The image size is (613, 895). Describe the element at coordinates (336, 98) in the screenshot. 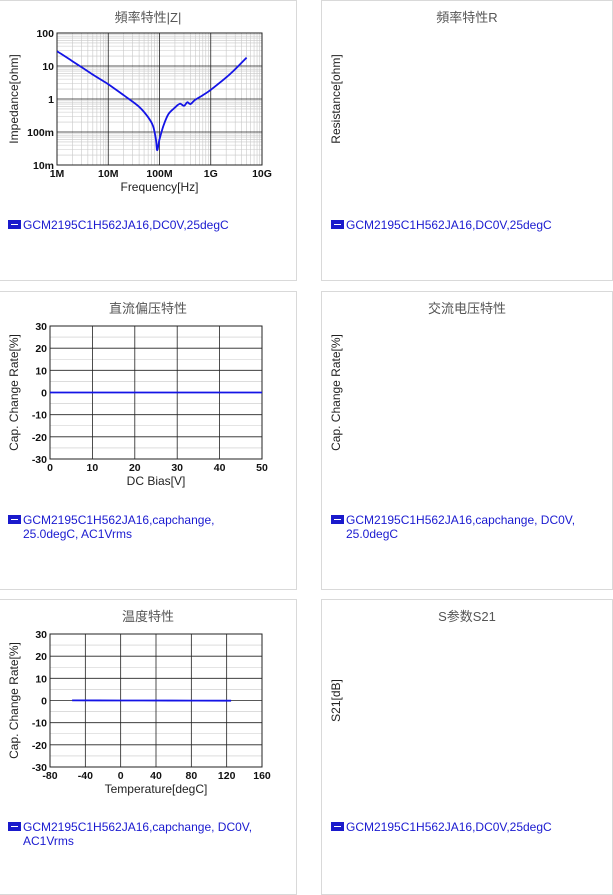

I see `y-axis-label: Resistance[ohm]` at that location.